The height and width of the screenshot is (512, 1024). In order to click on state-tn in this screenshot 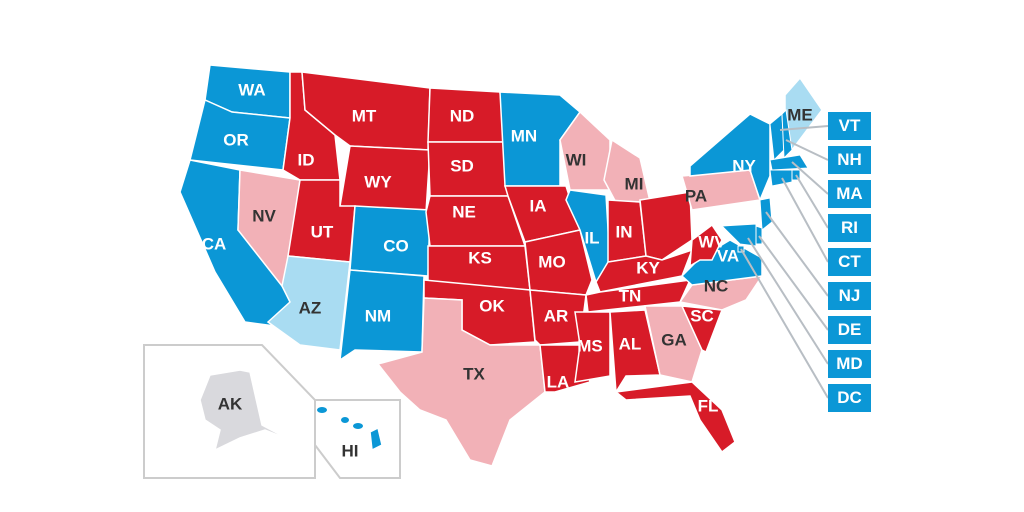, I will do `click(638, 296)`.